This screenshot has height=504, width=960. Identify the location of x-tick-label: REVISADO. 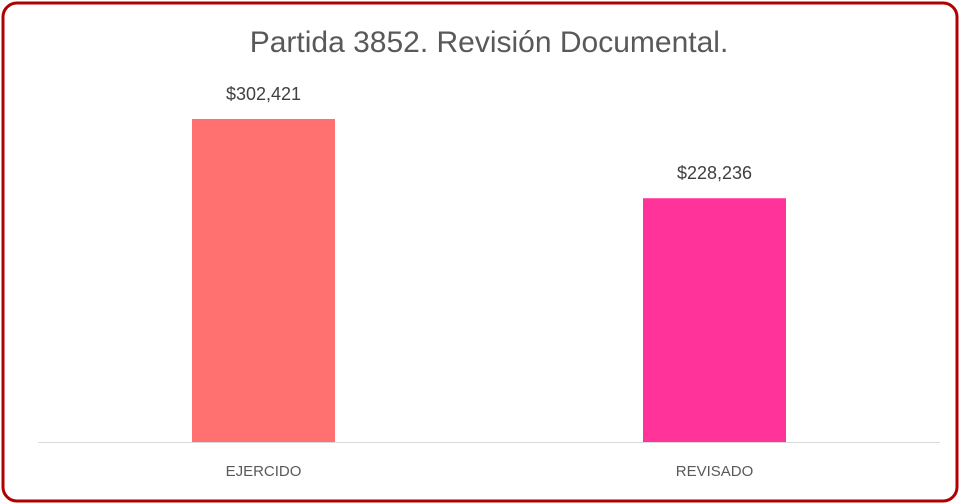
(715, 471).